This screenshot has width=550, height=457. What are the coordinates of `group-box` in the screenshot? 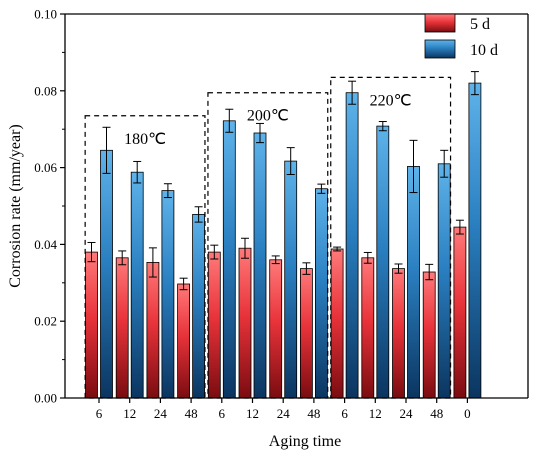 It's located at (268, 245).